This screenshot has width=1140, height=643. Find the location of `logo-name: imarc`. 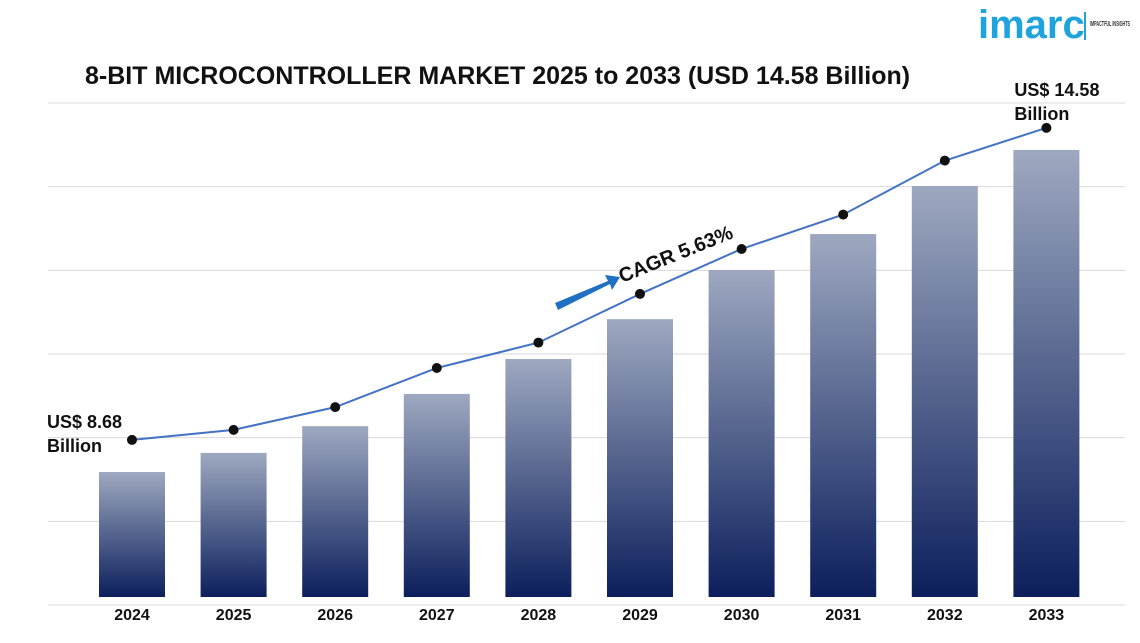

logo-name: imarc is located at coordinates (1031, 25).